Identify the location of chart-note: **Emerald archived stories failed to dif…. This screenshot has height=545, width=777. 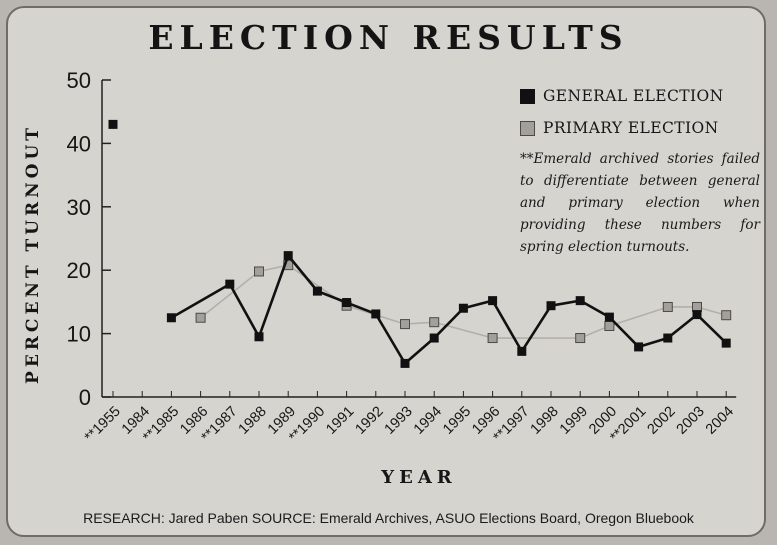
(640, 203).